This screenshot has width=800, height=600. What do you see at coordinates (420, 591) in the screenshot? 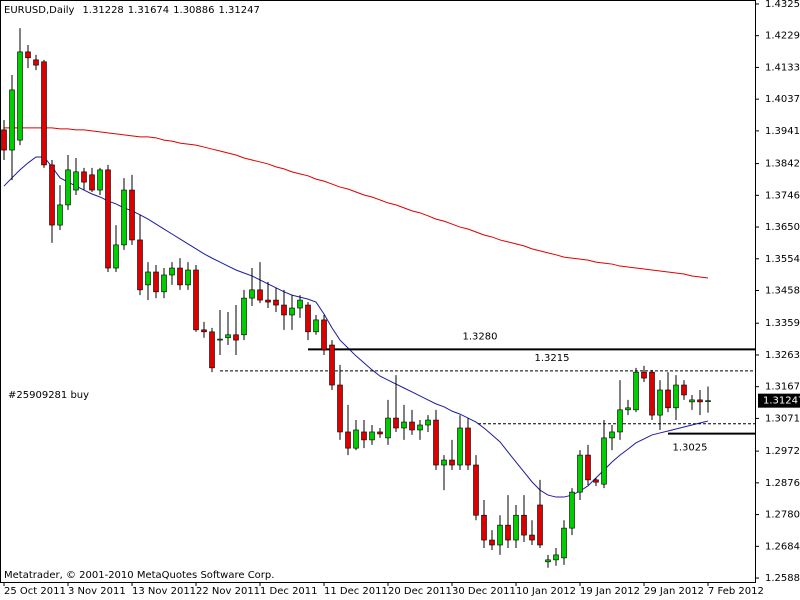
I see `x-tick-label: 20 Dec 2011` at bounding box center [420, 591].